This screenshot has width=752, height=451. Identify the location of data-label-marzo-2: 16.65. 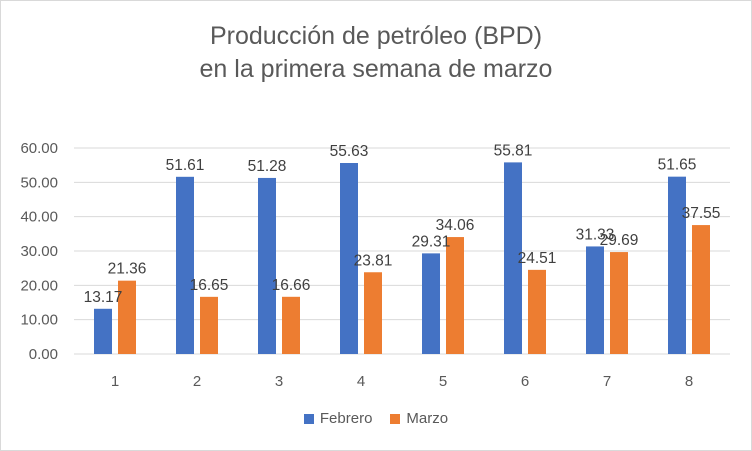
(209, 285).